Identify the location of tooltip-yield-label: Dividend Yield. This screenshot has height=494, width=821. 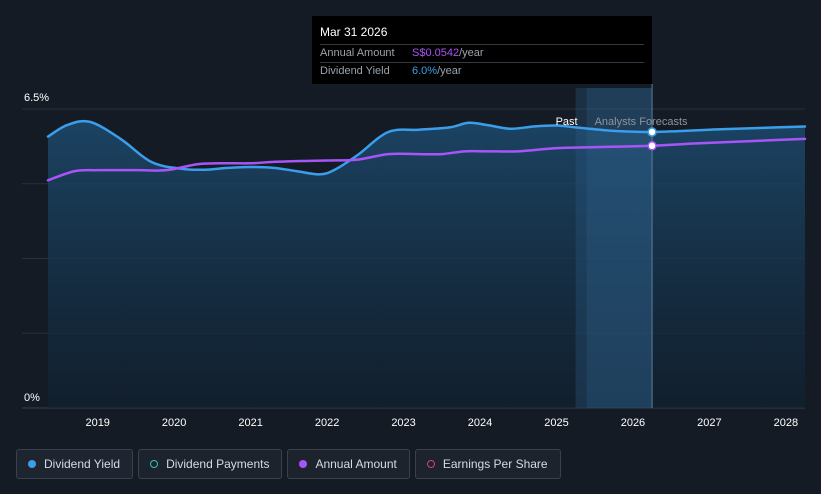
(355, 71).